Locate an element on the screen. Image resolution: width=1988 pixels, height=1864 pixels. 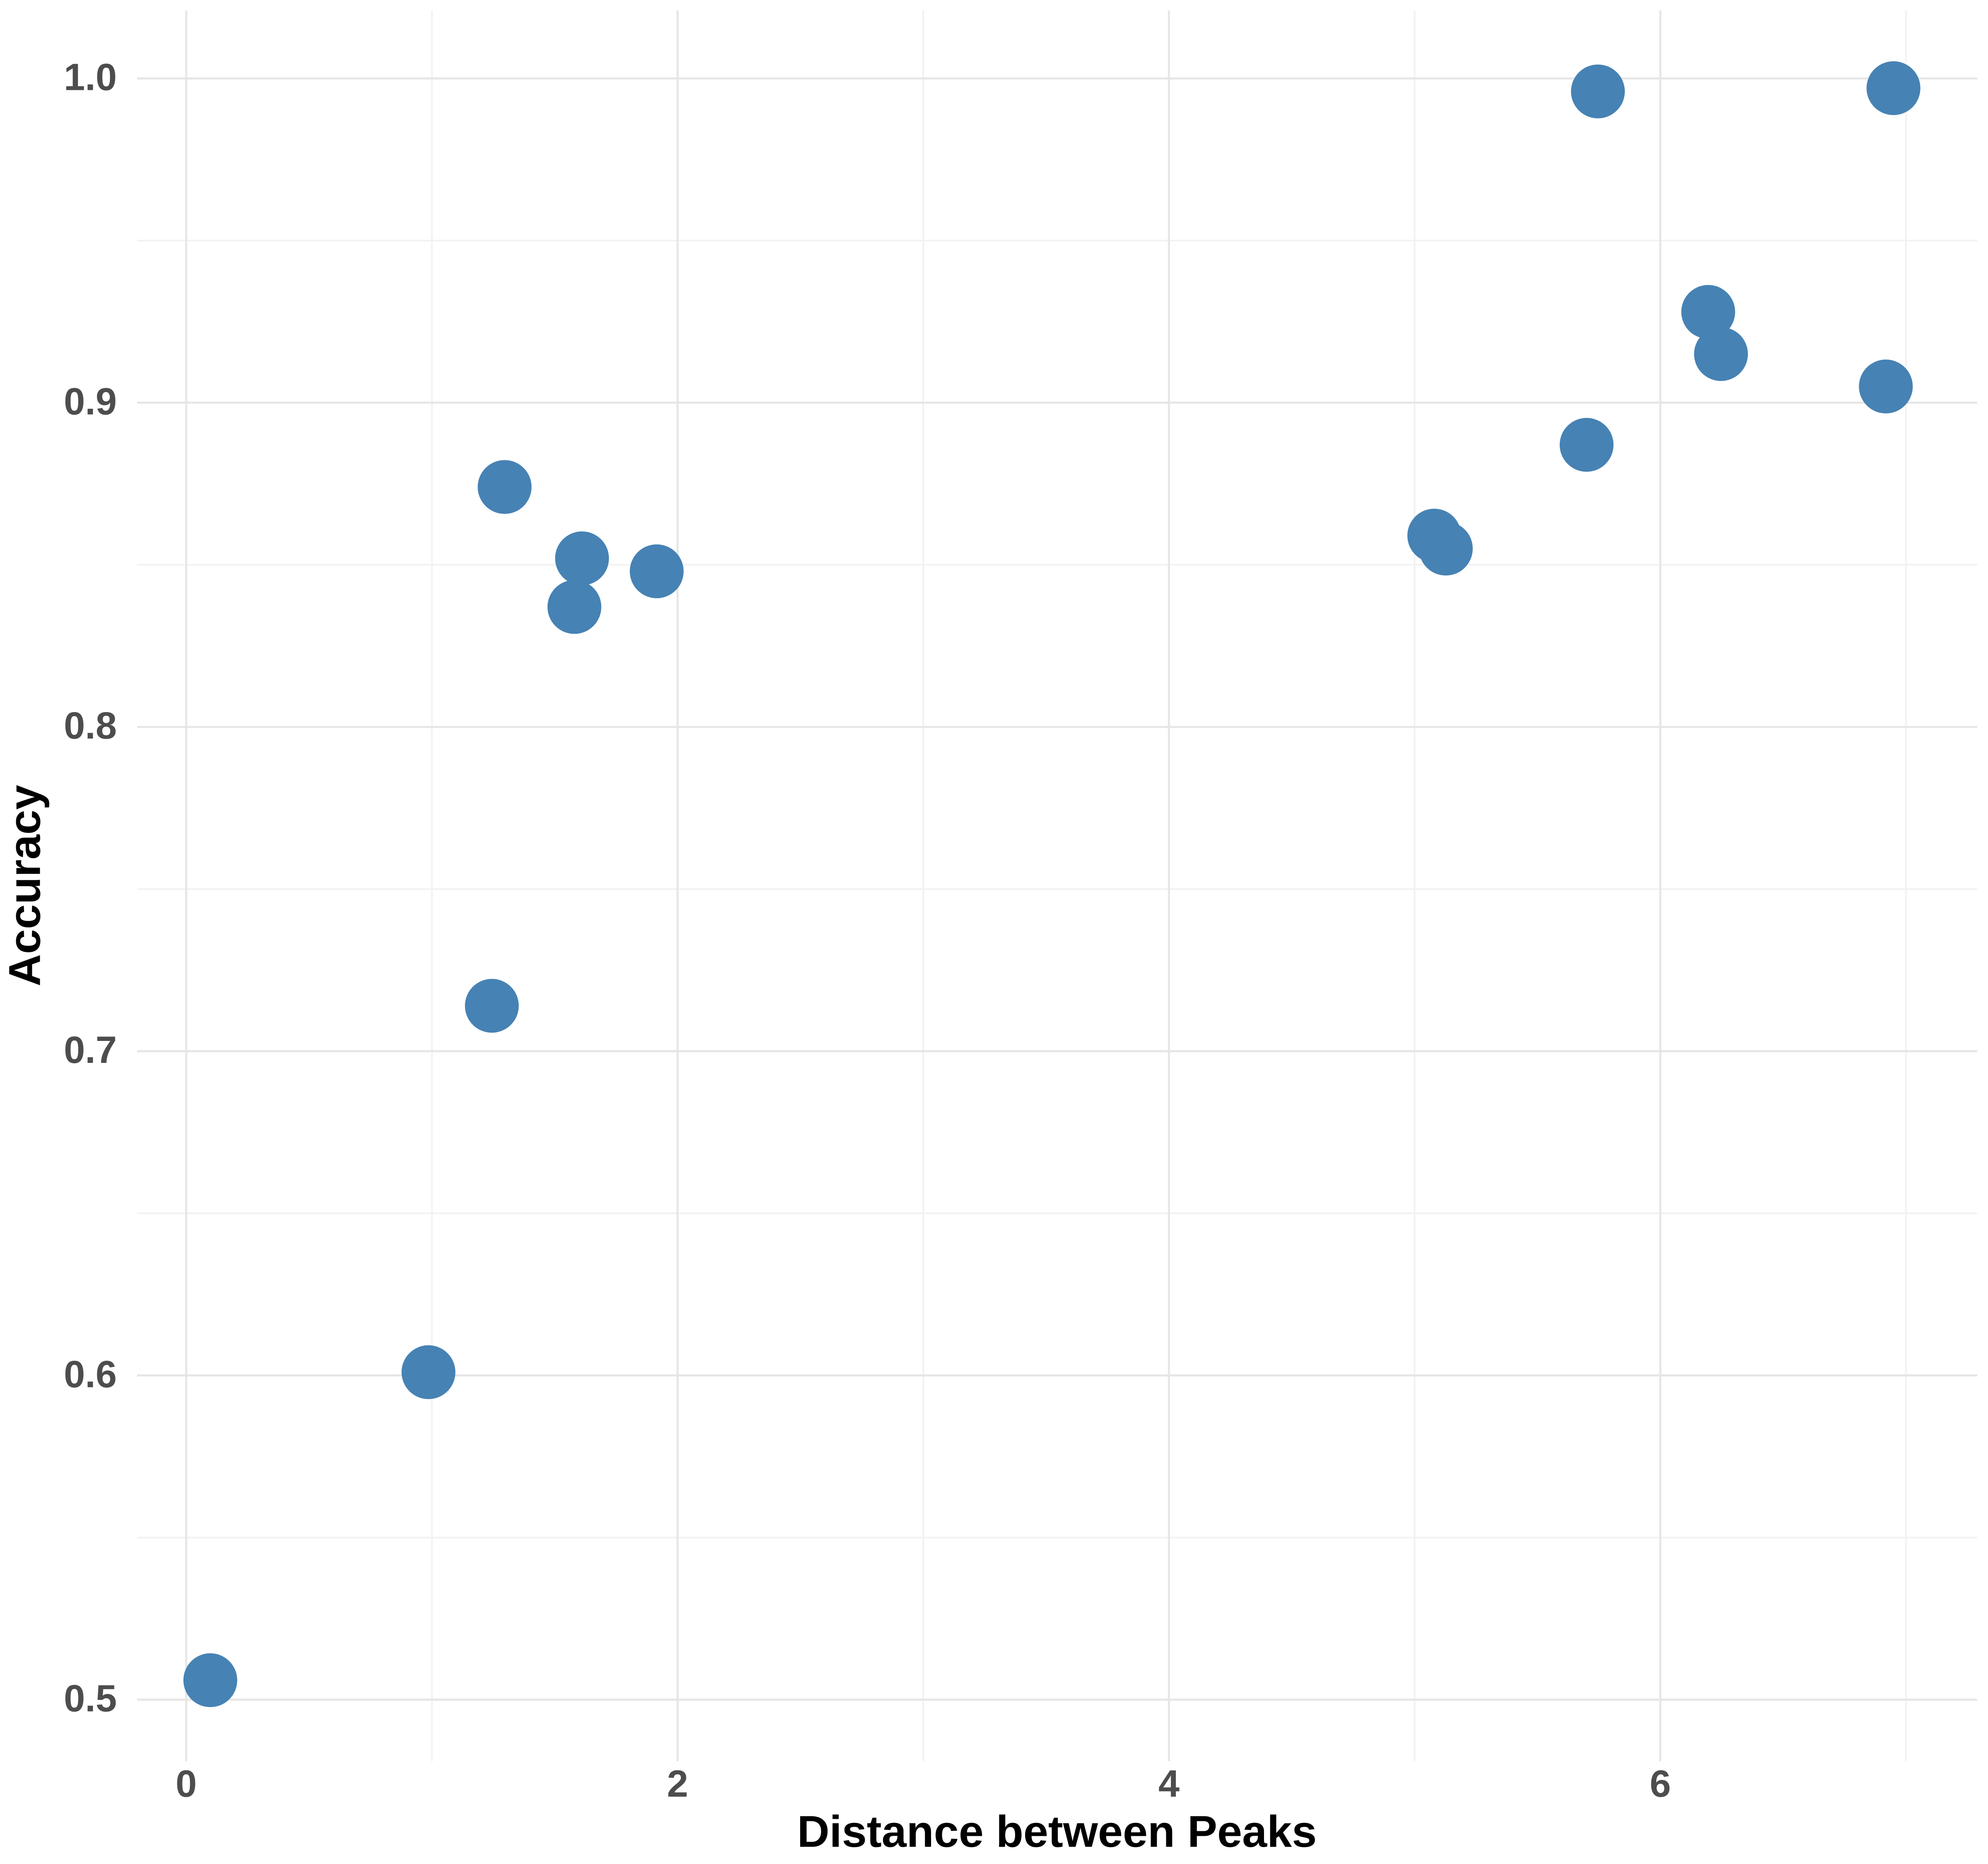
x-tick-label: 2 is located at coordinates (677, 1784).